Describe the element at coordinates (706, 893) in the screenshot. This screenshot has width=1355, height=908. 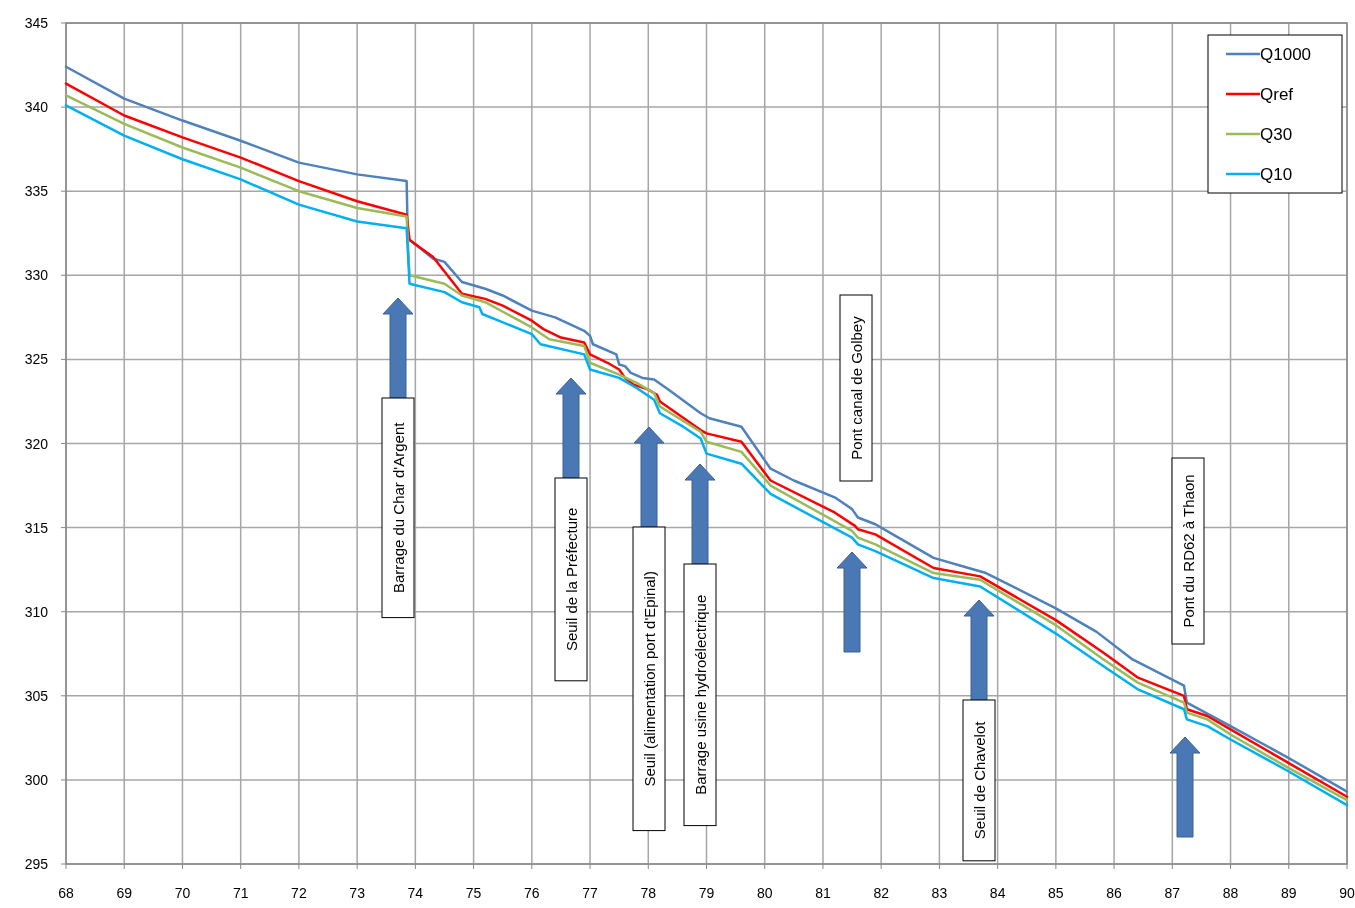
I see `x-tick-label: 79` at that location.